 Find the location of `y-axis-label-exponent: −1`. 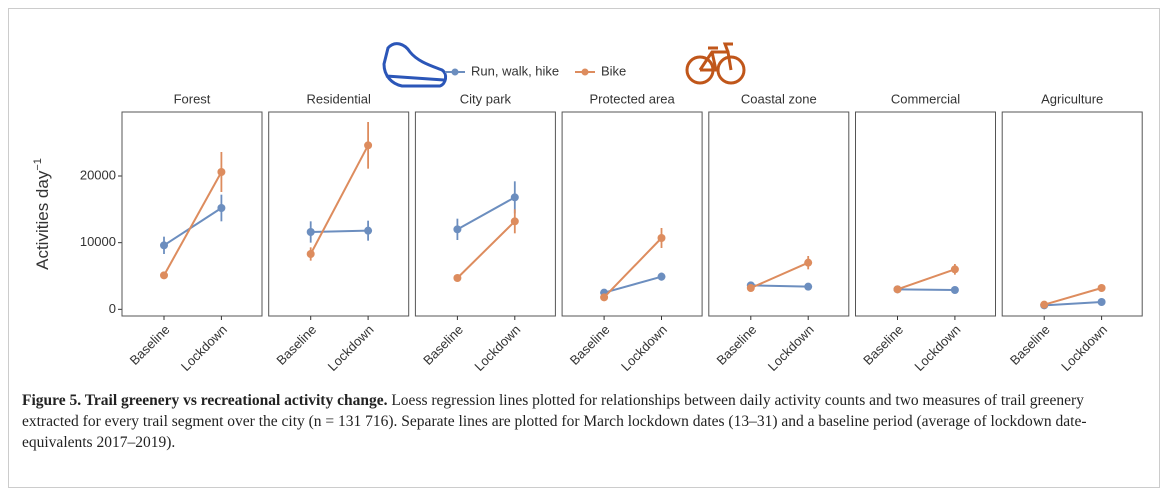

y-axis-label-exponent: −1 is located at coordinates (38, 164).